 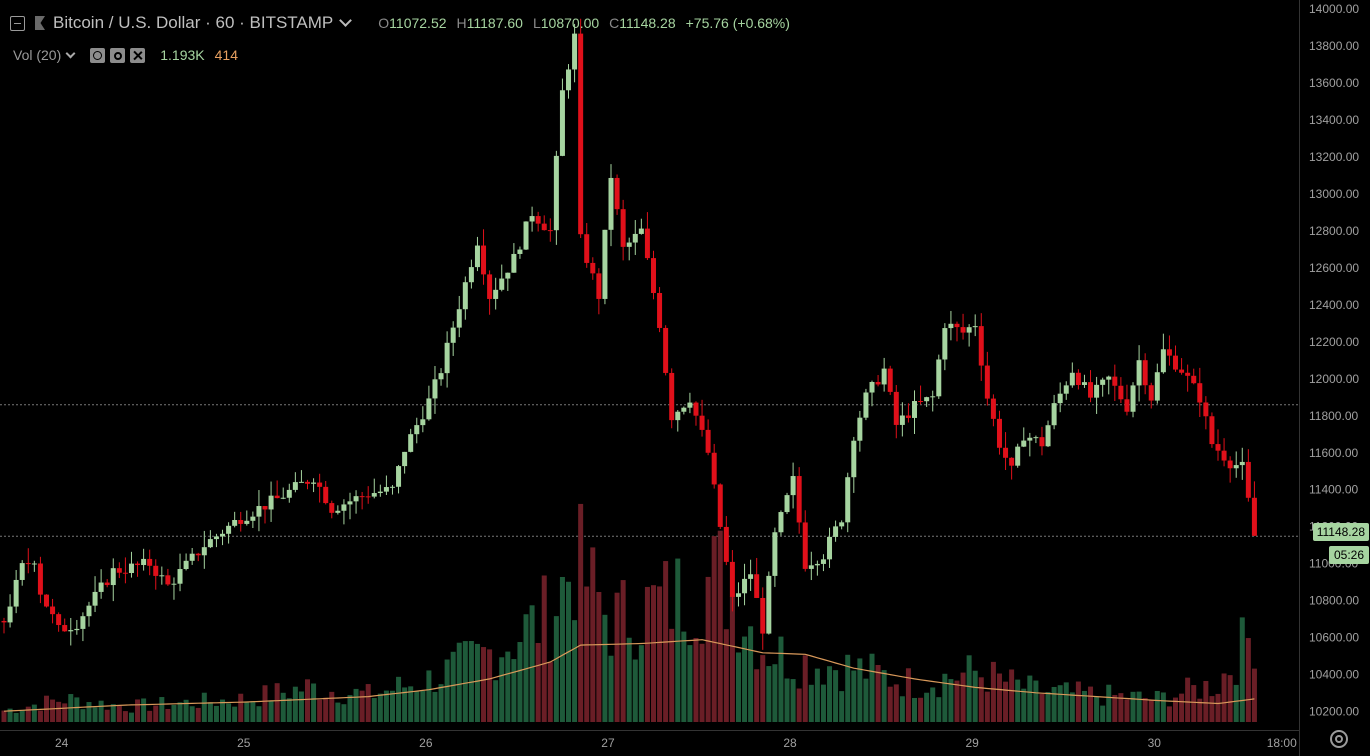 What do you see at coordinates (1334, 342) in the screenshot?
I see `price-tick-label: 12200.00` at bounding box center [1334, 342].